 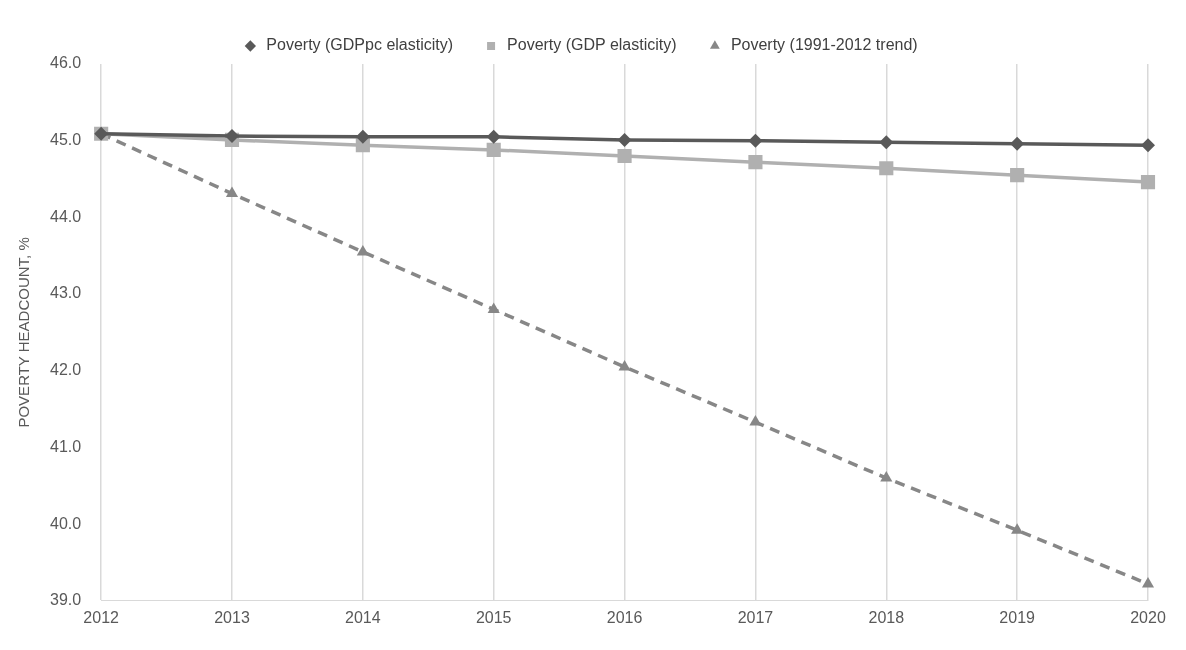 I want to click on x-tick-label: 2016, so click(x=624, y=617).